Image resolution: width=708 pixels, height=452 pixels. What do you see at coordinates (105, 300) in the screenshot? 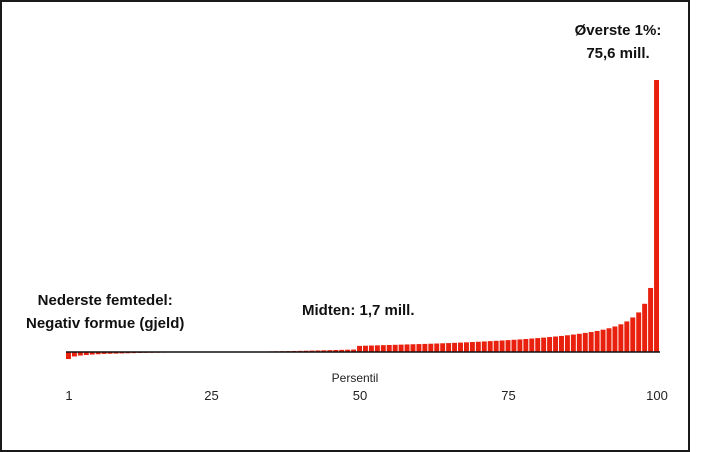
I see `bottom-fifth-annotation-line1: Nederste femtedel:` at bounding box center [105, 300].